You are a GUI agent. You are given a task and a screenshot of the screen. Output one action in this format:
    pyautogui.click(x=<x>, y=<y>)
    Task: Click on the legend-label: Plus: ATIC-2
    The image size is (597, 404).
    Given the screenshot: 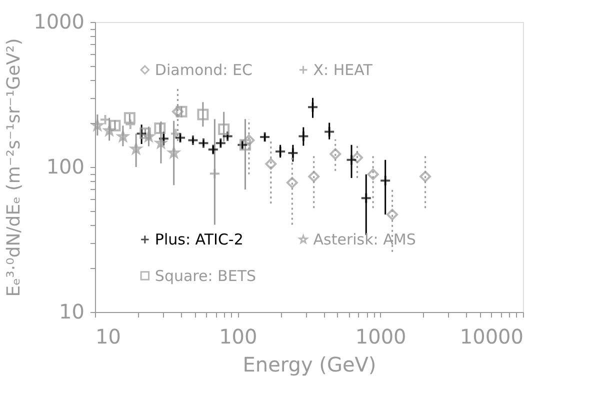 What is the action you would take?
    pyautogui.click(x=199, y=239)
    